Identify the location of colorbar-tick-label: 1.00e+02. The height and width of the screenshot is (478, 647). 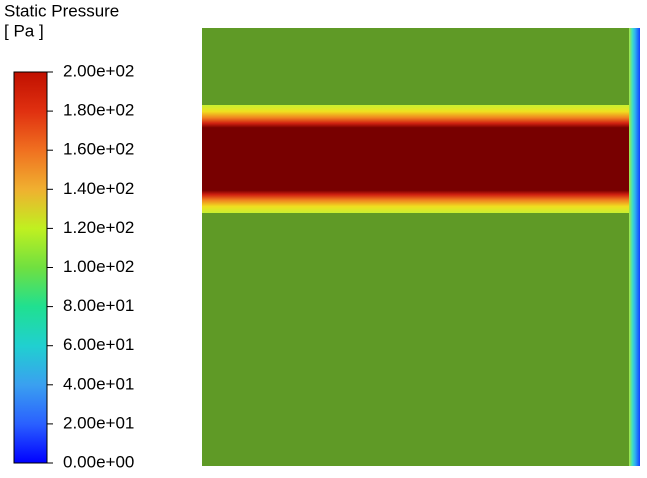
(98, 266).